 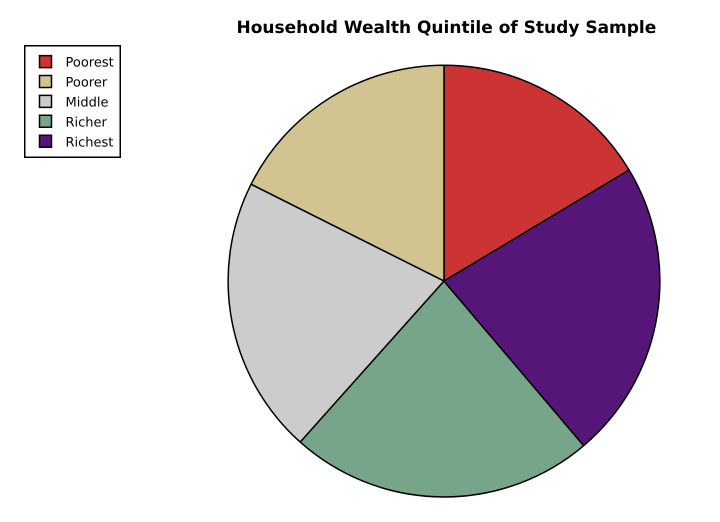 I want to click on legend-label: Richer, so click(x=87, y=122).